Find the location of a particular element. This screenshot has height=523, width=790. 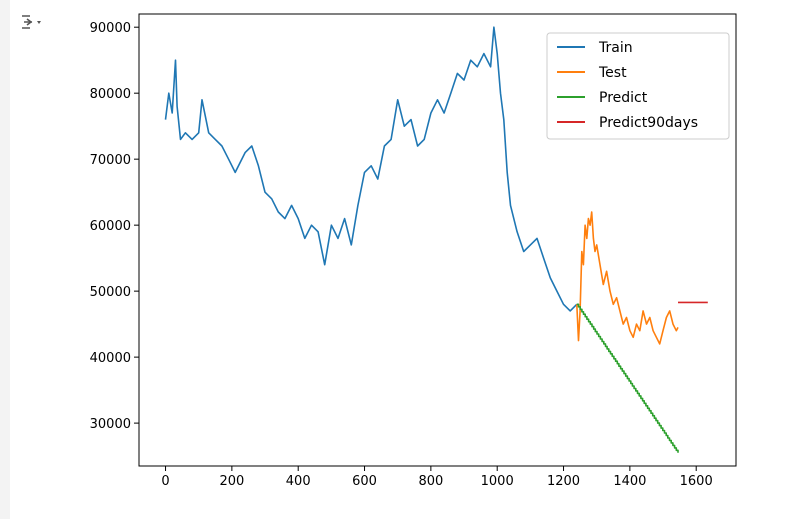

y-tick-label: 60000 is located at coordinates (110, 226).